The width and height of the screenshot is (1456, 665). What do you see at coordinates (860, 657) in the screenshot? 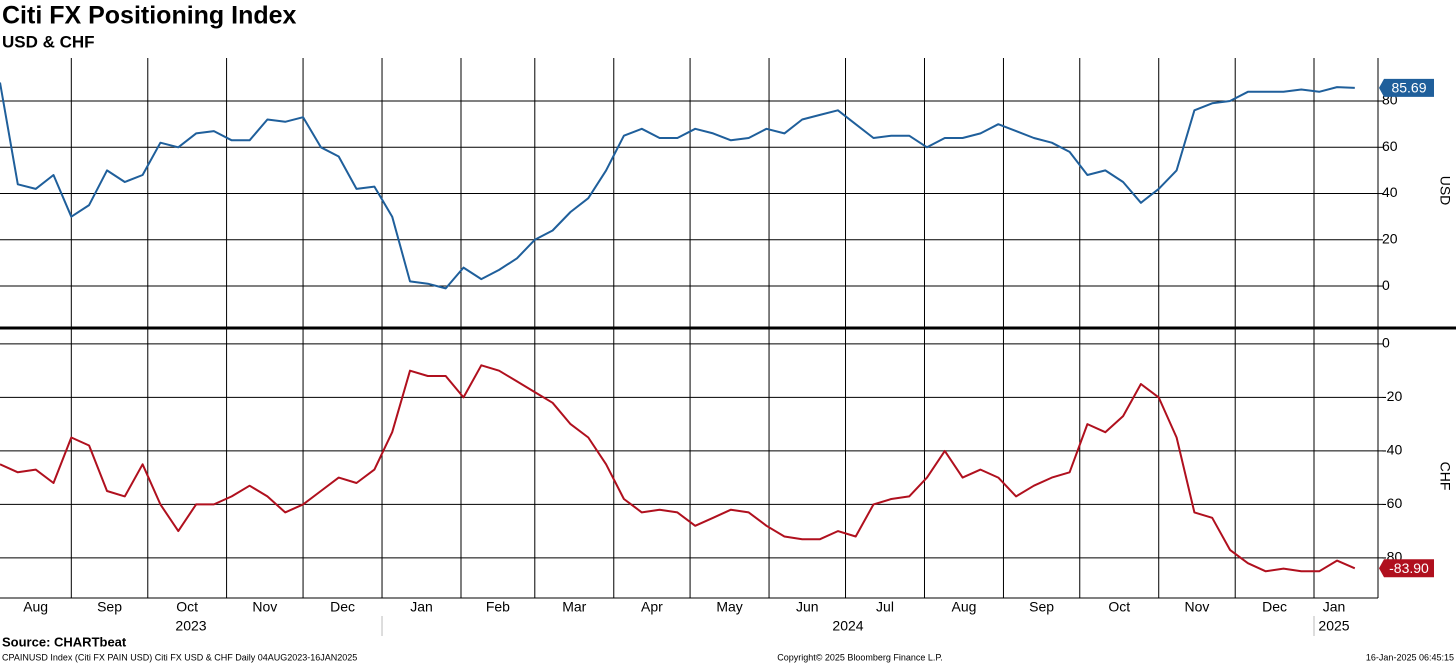
I see `footer-copyright: Copyright© 2025 Bloomberg Finance L.P.` at bounding box center [860, 657].